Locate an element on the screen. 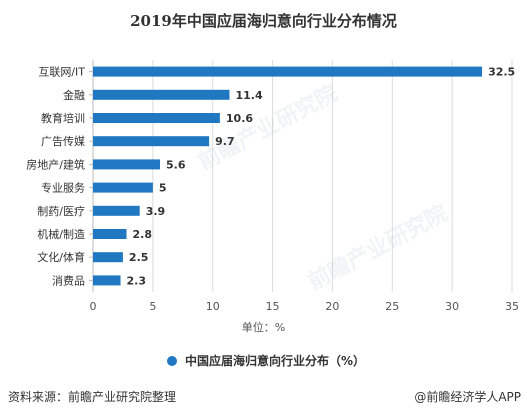  value-label: 2.3 is located at coordinates (137, 280).